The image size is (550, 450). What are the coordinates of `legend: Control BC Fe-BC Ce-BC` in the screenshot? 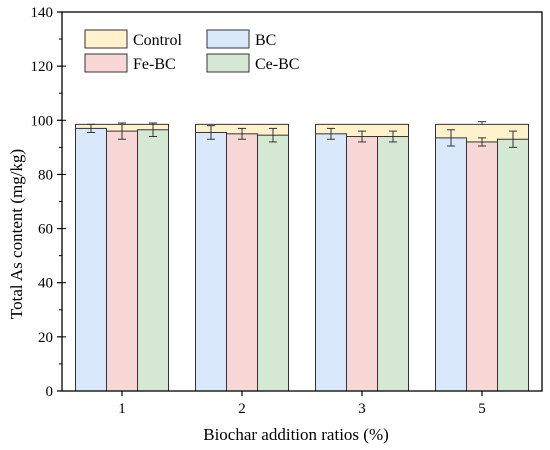 It's located at (191, 51).